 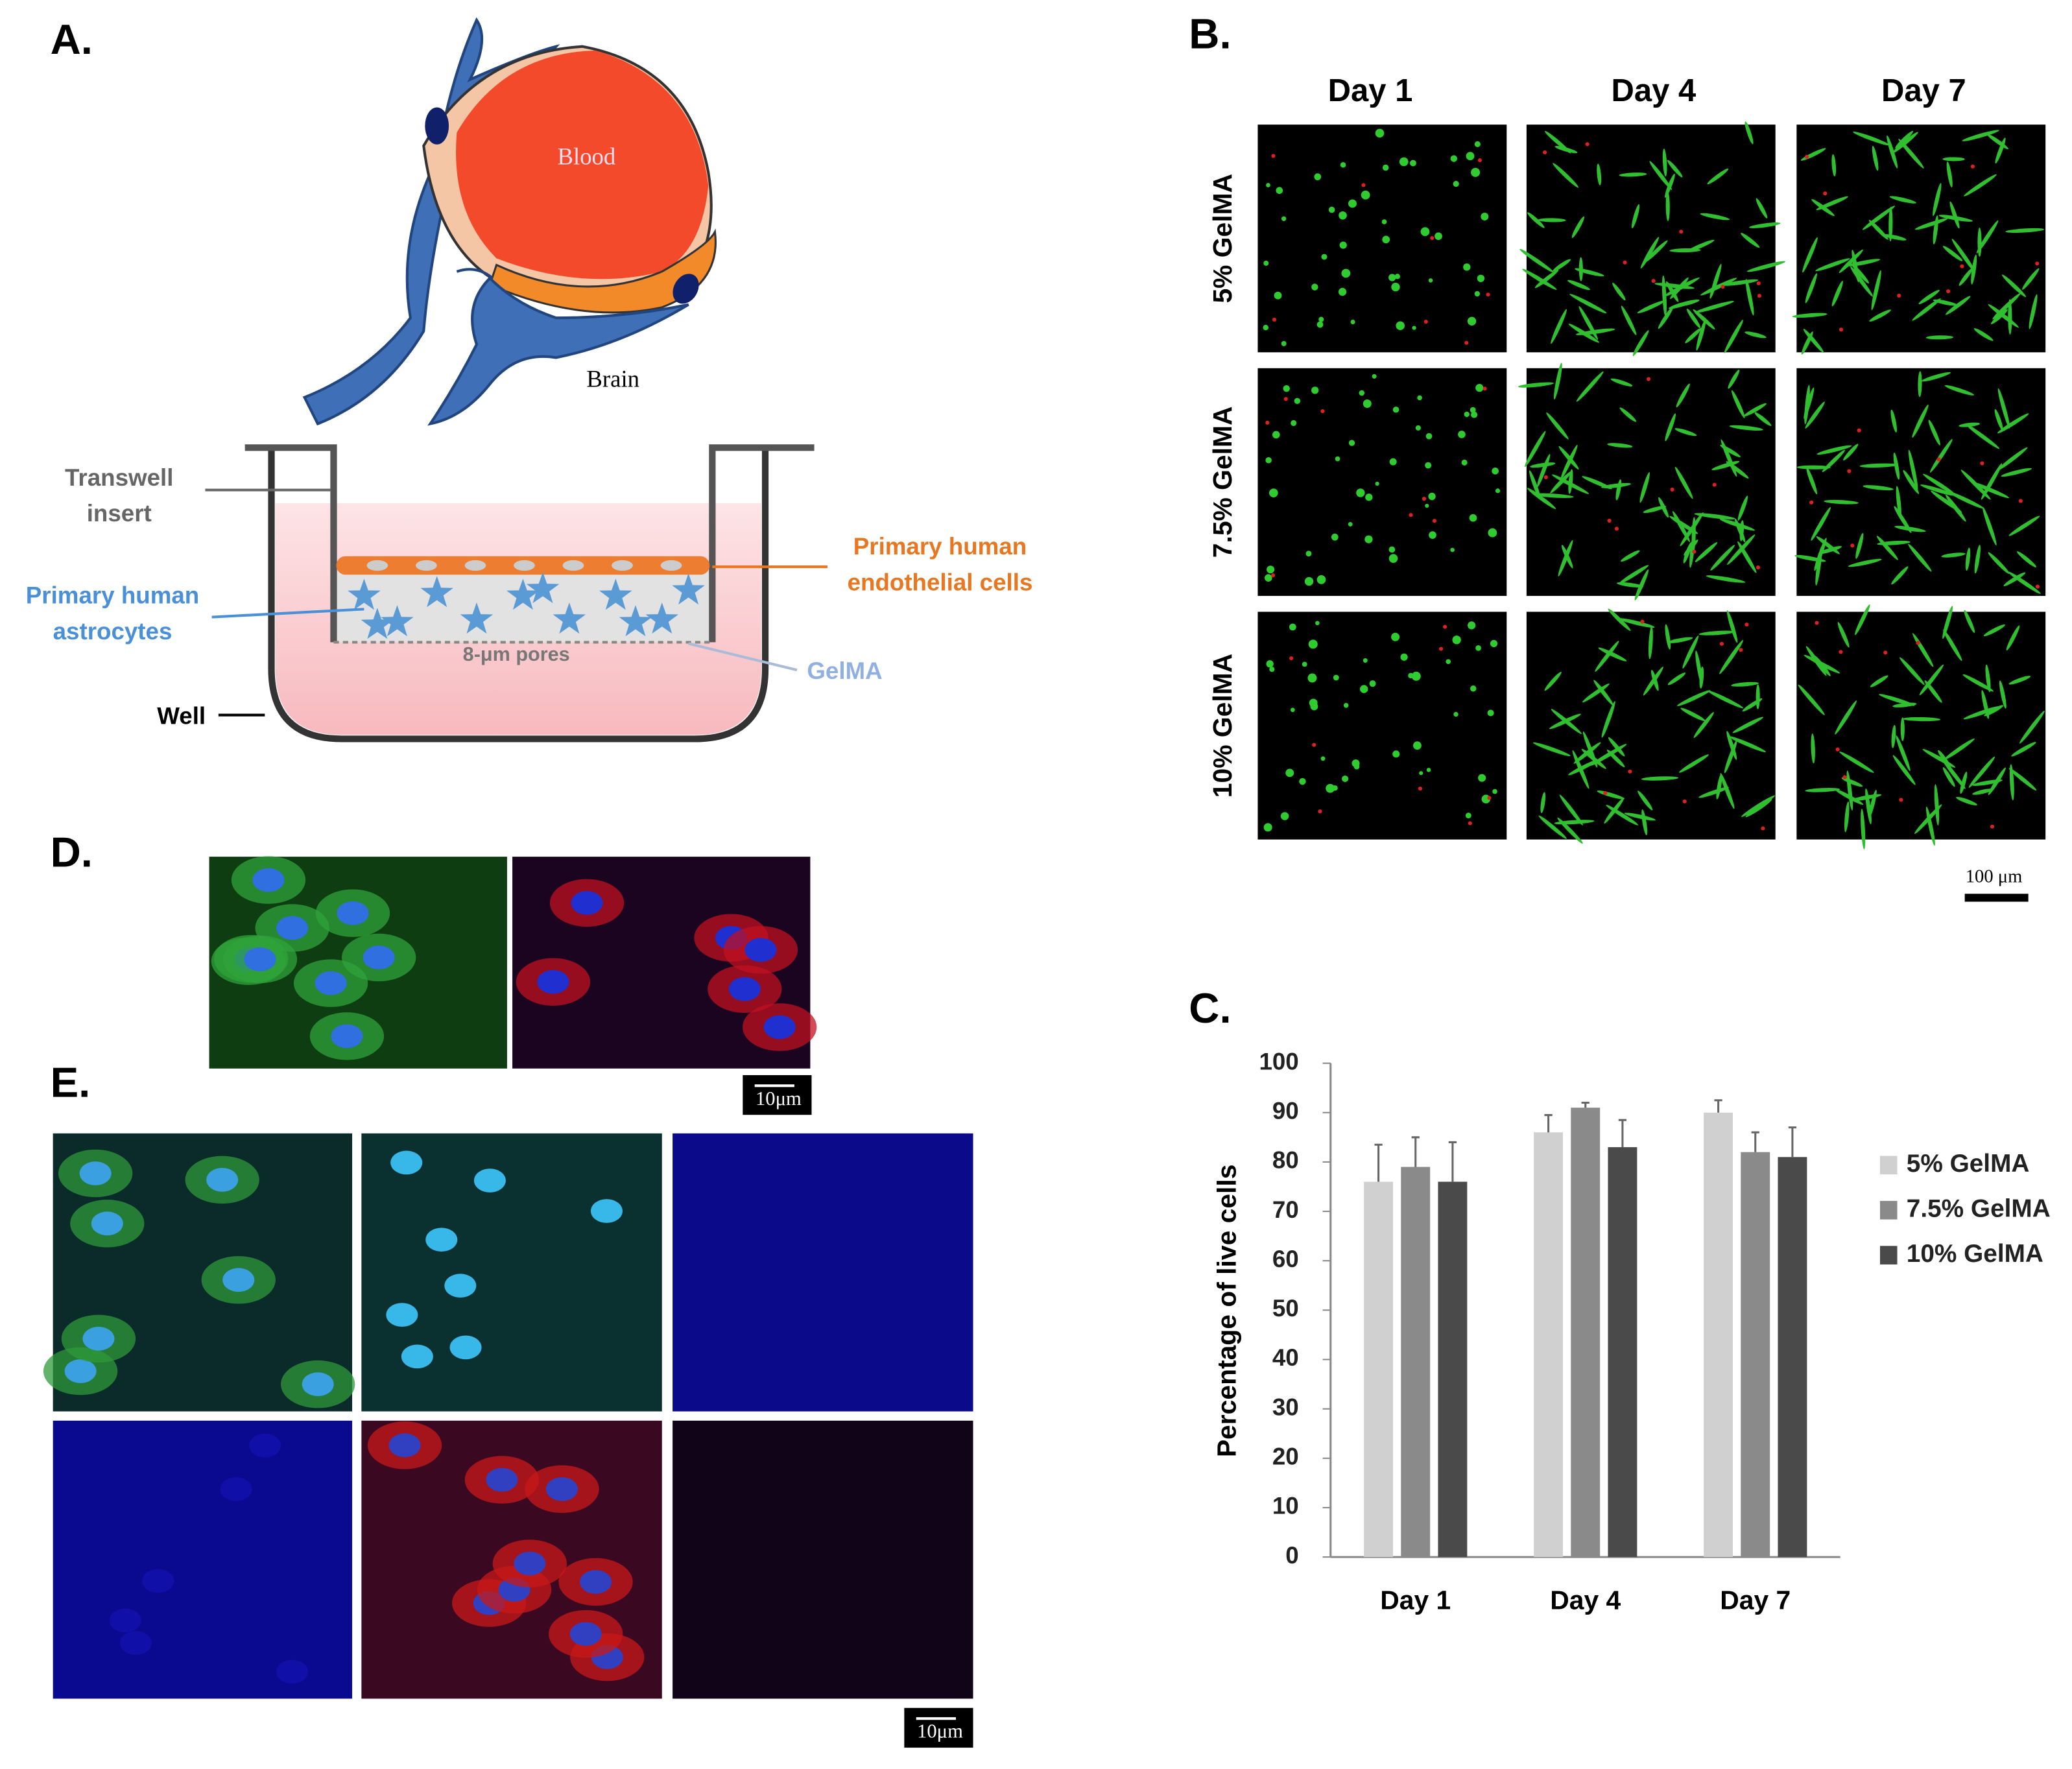 I want to click on endothelial-nucleus, so click(x=622, y=565).